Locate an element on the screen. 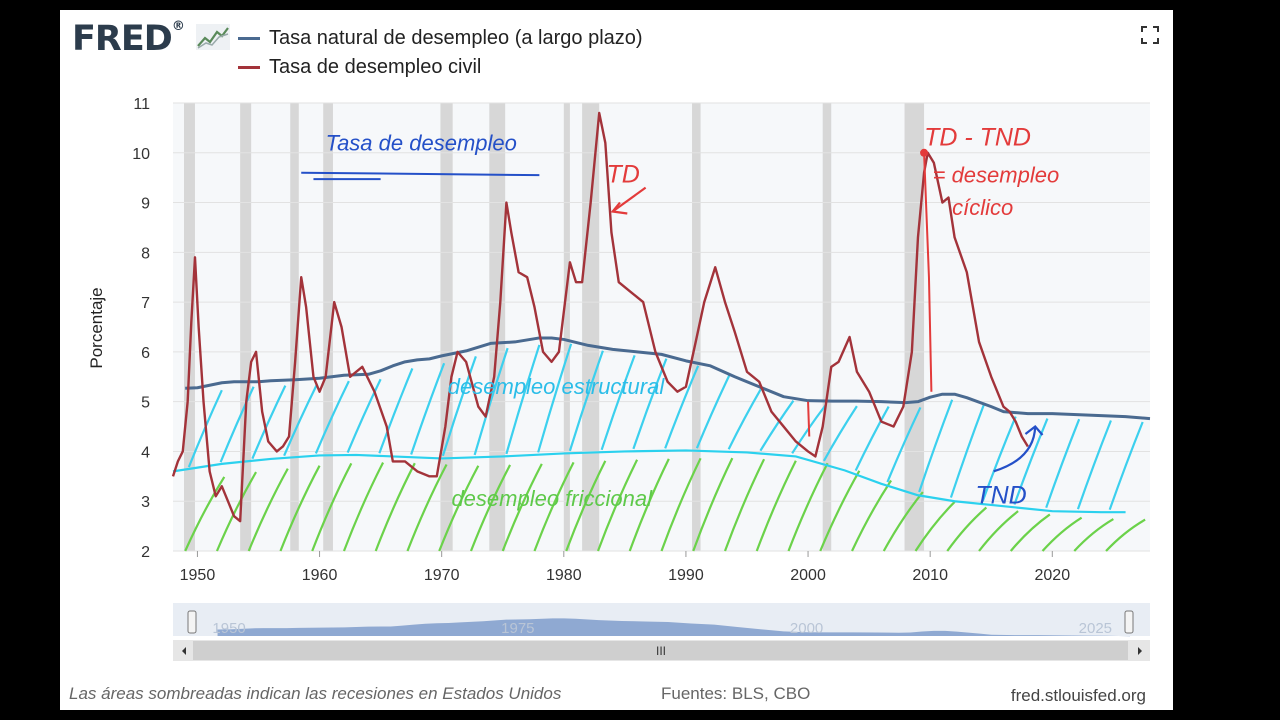 This screenshot has height=720, width=1280. y-tick-label: 2 is located at coordinates (145, 552).